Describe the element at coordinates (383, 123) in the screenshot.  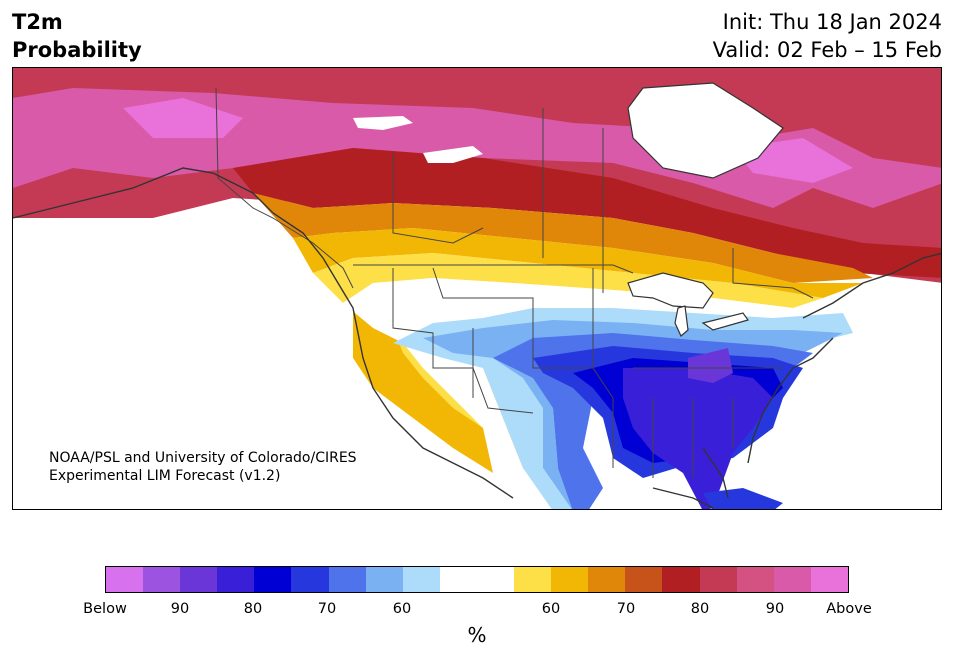
I see `great-bear-lake` at that location.